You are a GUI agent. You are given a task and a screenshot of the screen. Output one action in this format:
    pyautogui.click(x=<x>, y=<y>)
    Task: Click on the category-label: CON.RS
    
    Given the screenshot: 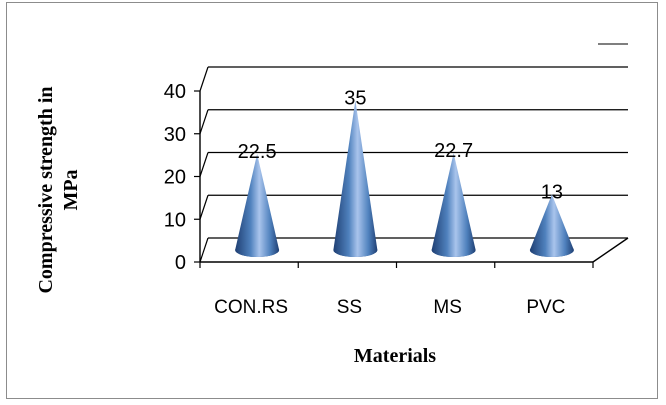 What is the action you would take?
    pyautogui.click(x=251, y=307)
    